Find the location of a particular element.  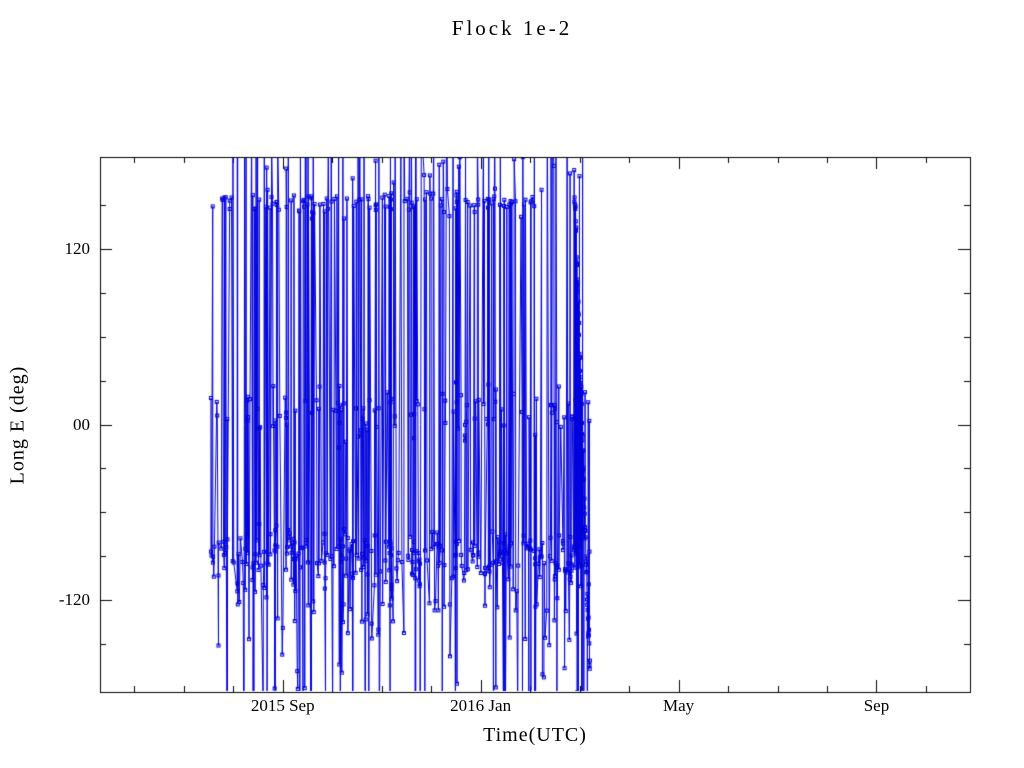

chart-title: Flock 1e-2 is located at coordinates (512, 28).